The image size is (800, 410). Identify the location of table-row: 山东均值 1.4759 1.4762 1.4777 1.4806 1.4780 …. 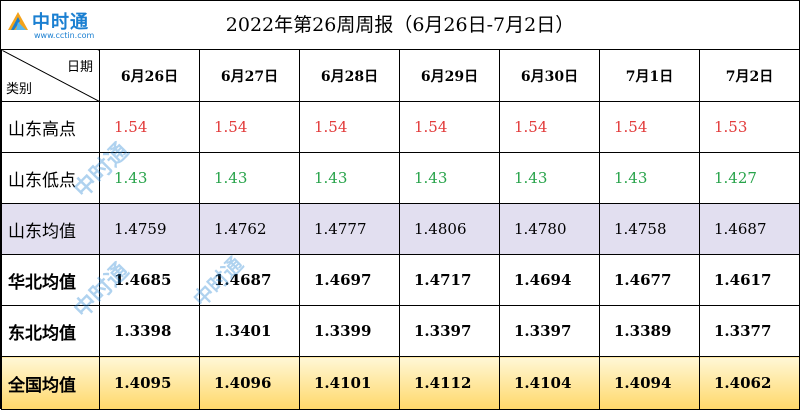
(400, 229).